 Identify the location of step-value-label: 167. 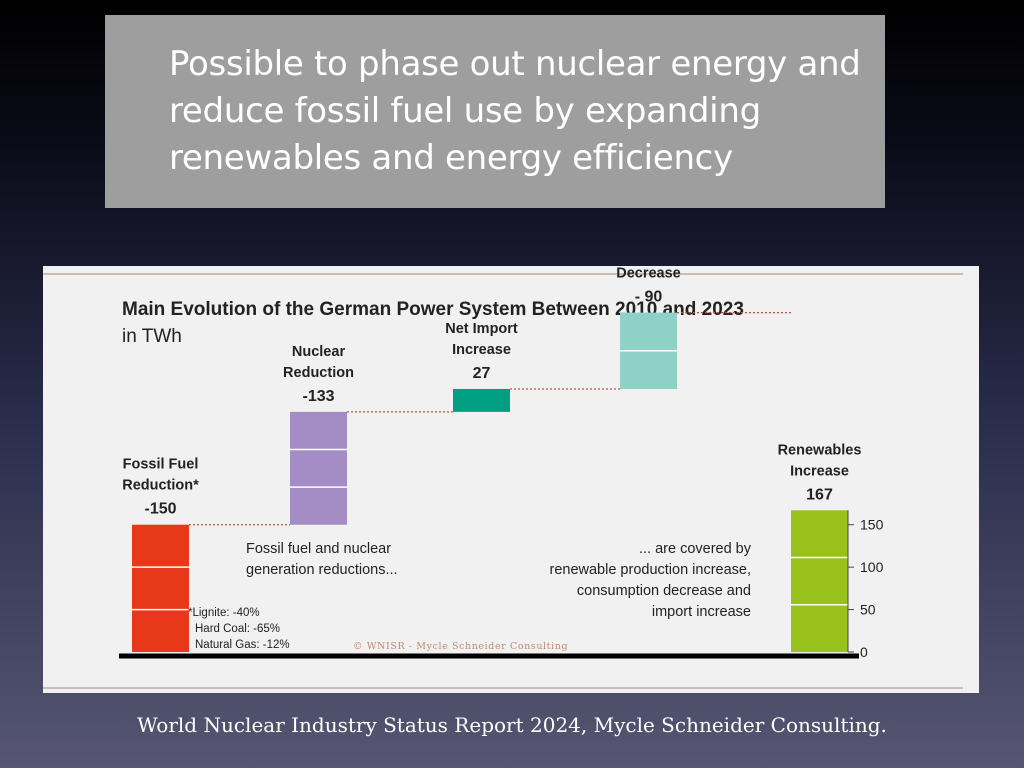
(819, 494).